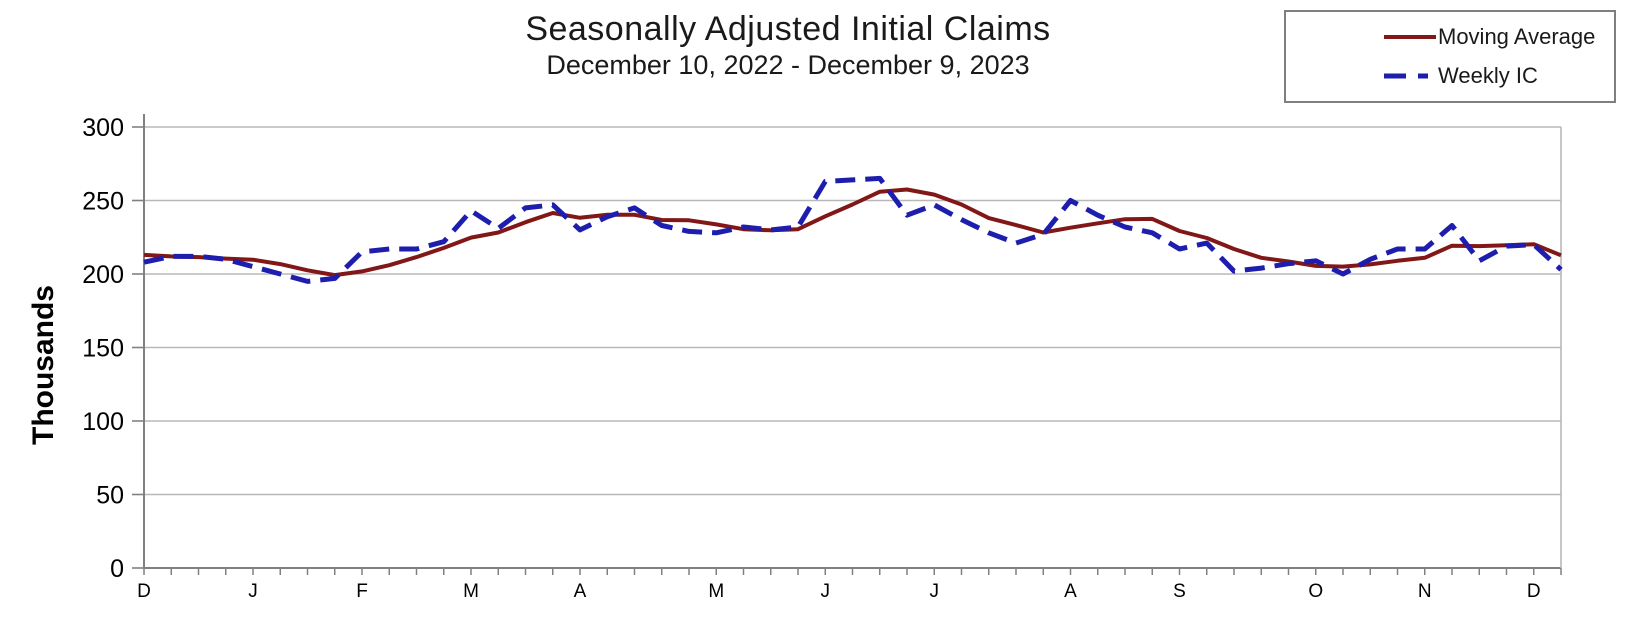 The height and width of the screenshot is (618, 1632). I want to click on x-month-label: S, so click(1179, 591).